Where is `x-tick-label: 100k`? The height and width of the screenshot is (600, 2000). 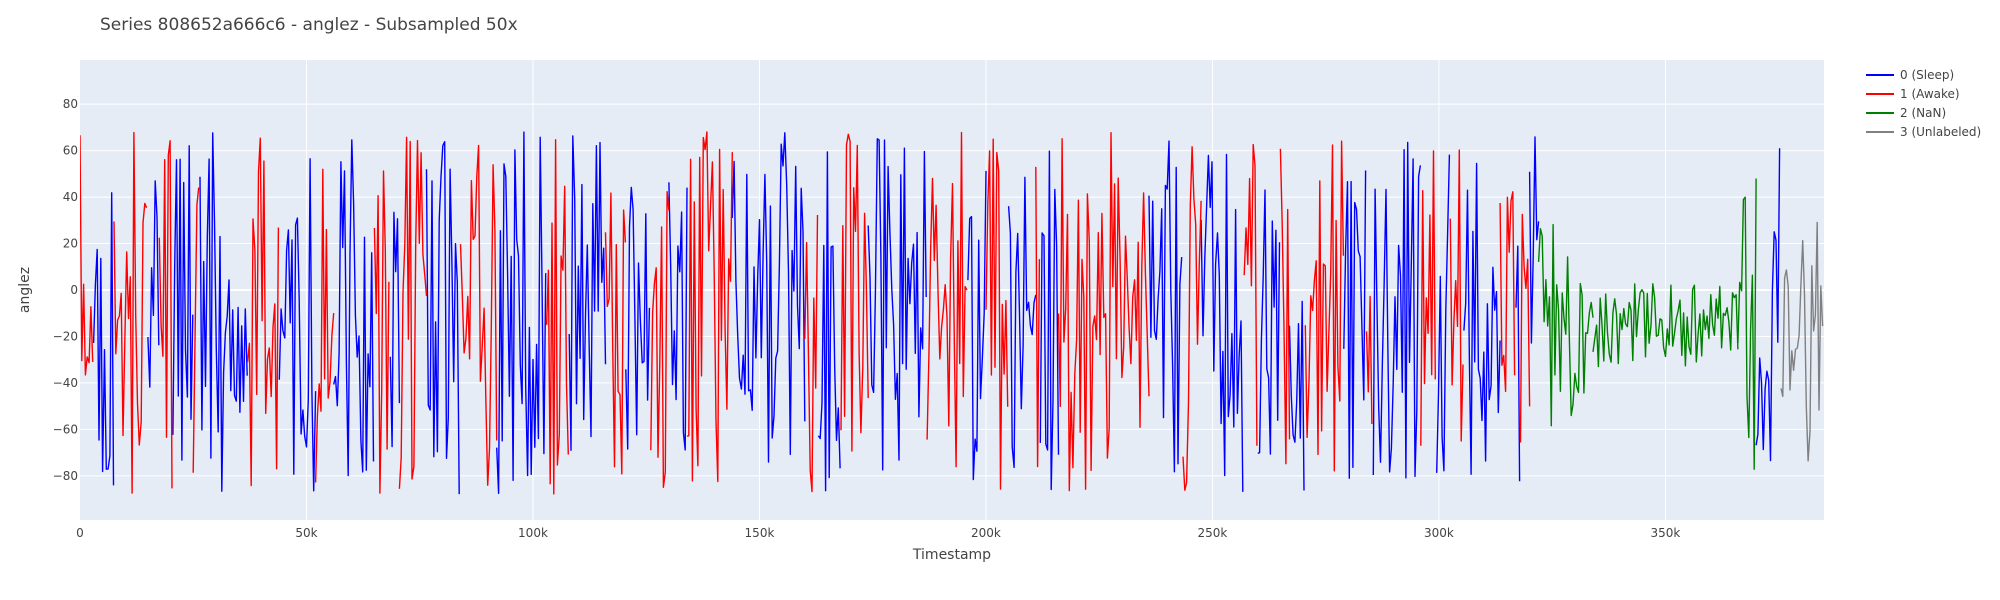 x-tick-label: 100k is located at coordinates (533, 533).